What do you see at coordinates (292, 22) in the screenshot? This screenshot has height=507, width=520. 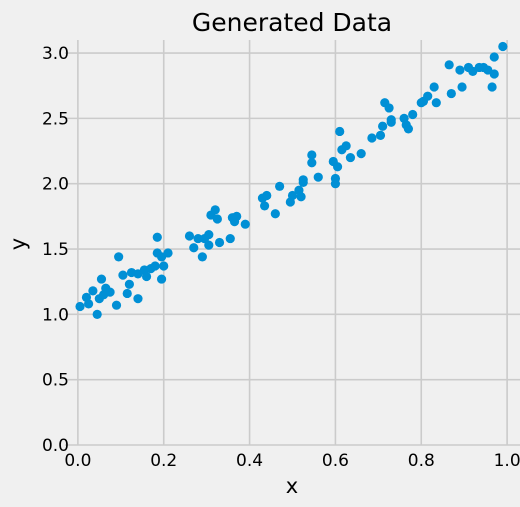 I see `chart-title: Generated Data` at bounding box center [292, 22].